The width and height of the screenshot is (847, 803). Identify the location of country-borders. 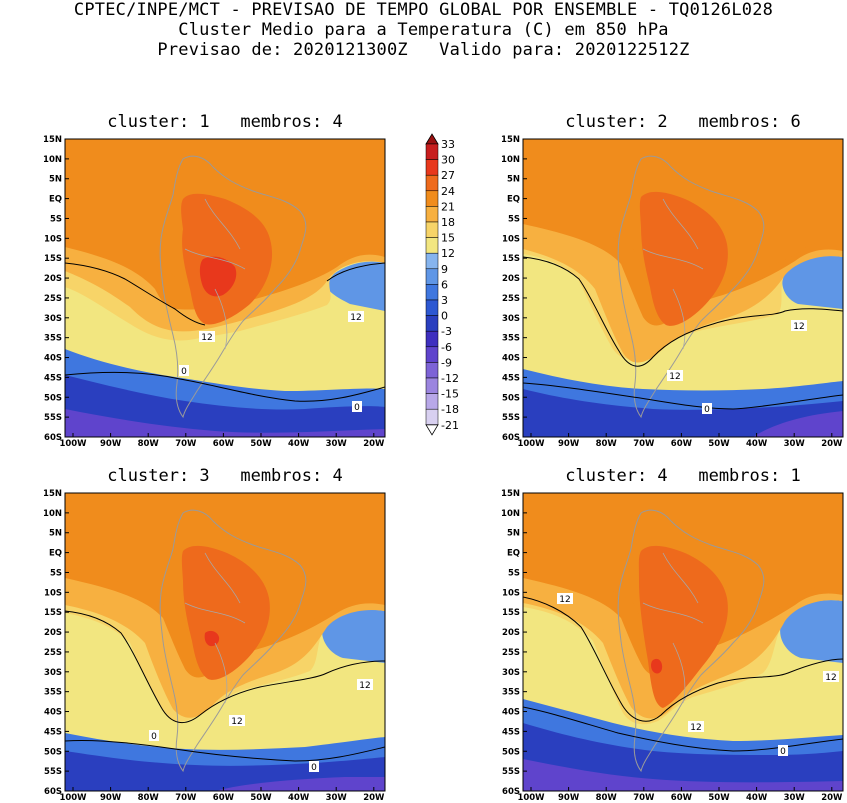
(215, 274).